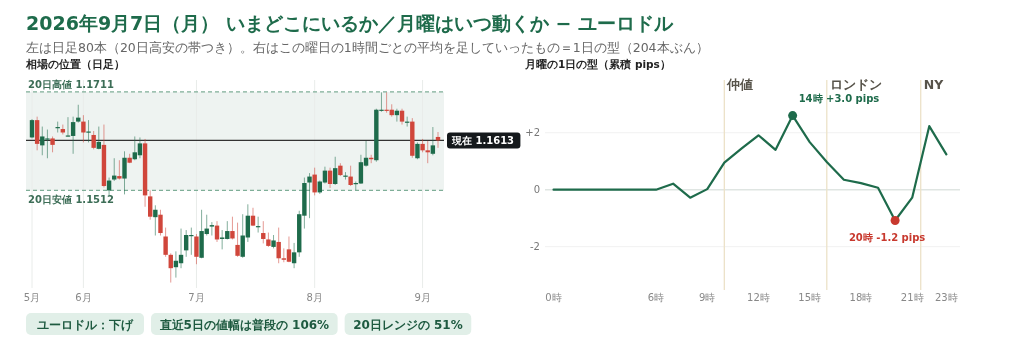 The image size is (1024, 350). What do you see at coordinates (934, 84) in the screenshot?
I see `ref-line-label: NY` at bounding box center [934, 84].